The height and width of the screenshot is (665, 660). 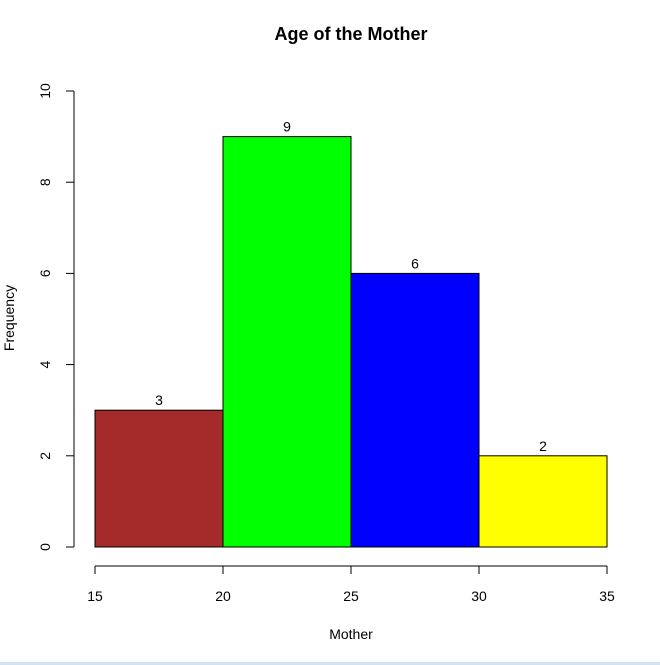 I want to click on x-axis: 15 20 25 30 35, so click(x=351, y=584).